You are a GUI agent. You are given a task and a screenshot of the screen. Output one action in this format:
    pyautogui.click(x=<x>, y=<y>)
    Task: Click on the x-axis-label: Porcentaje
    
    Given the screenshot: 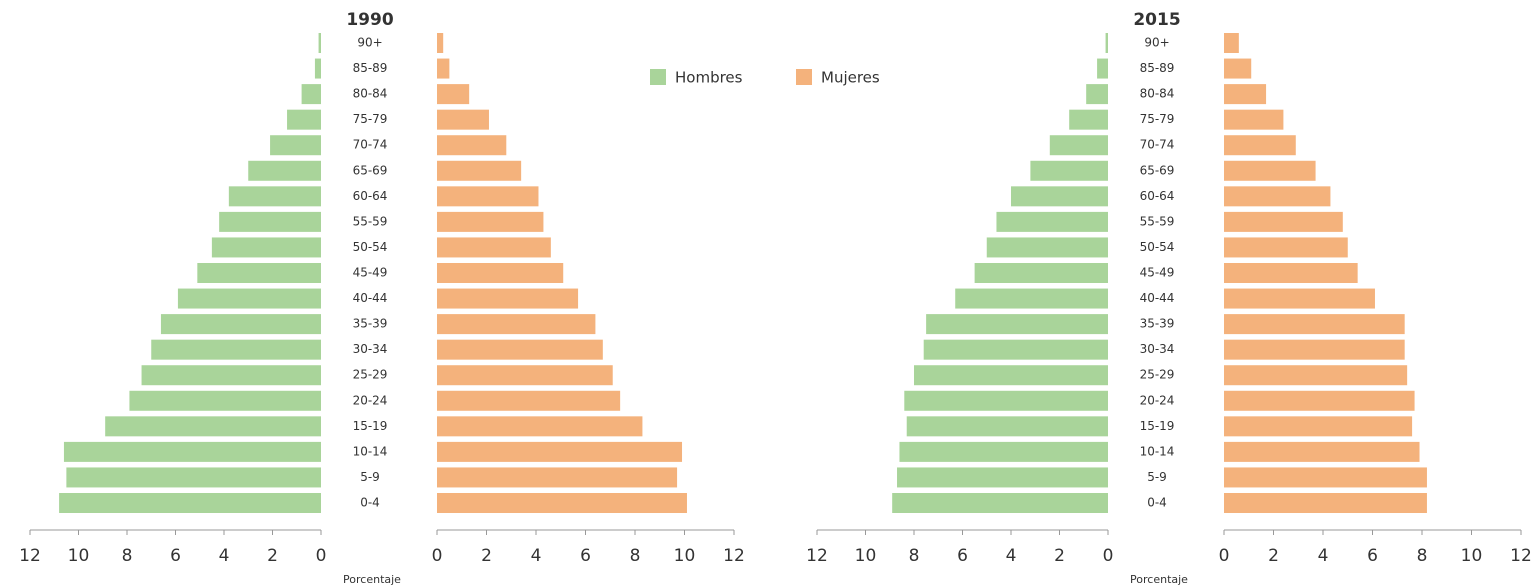 What is the action you would take?
    pyautogui.click(x=1159, y=579)
    